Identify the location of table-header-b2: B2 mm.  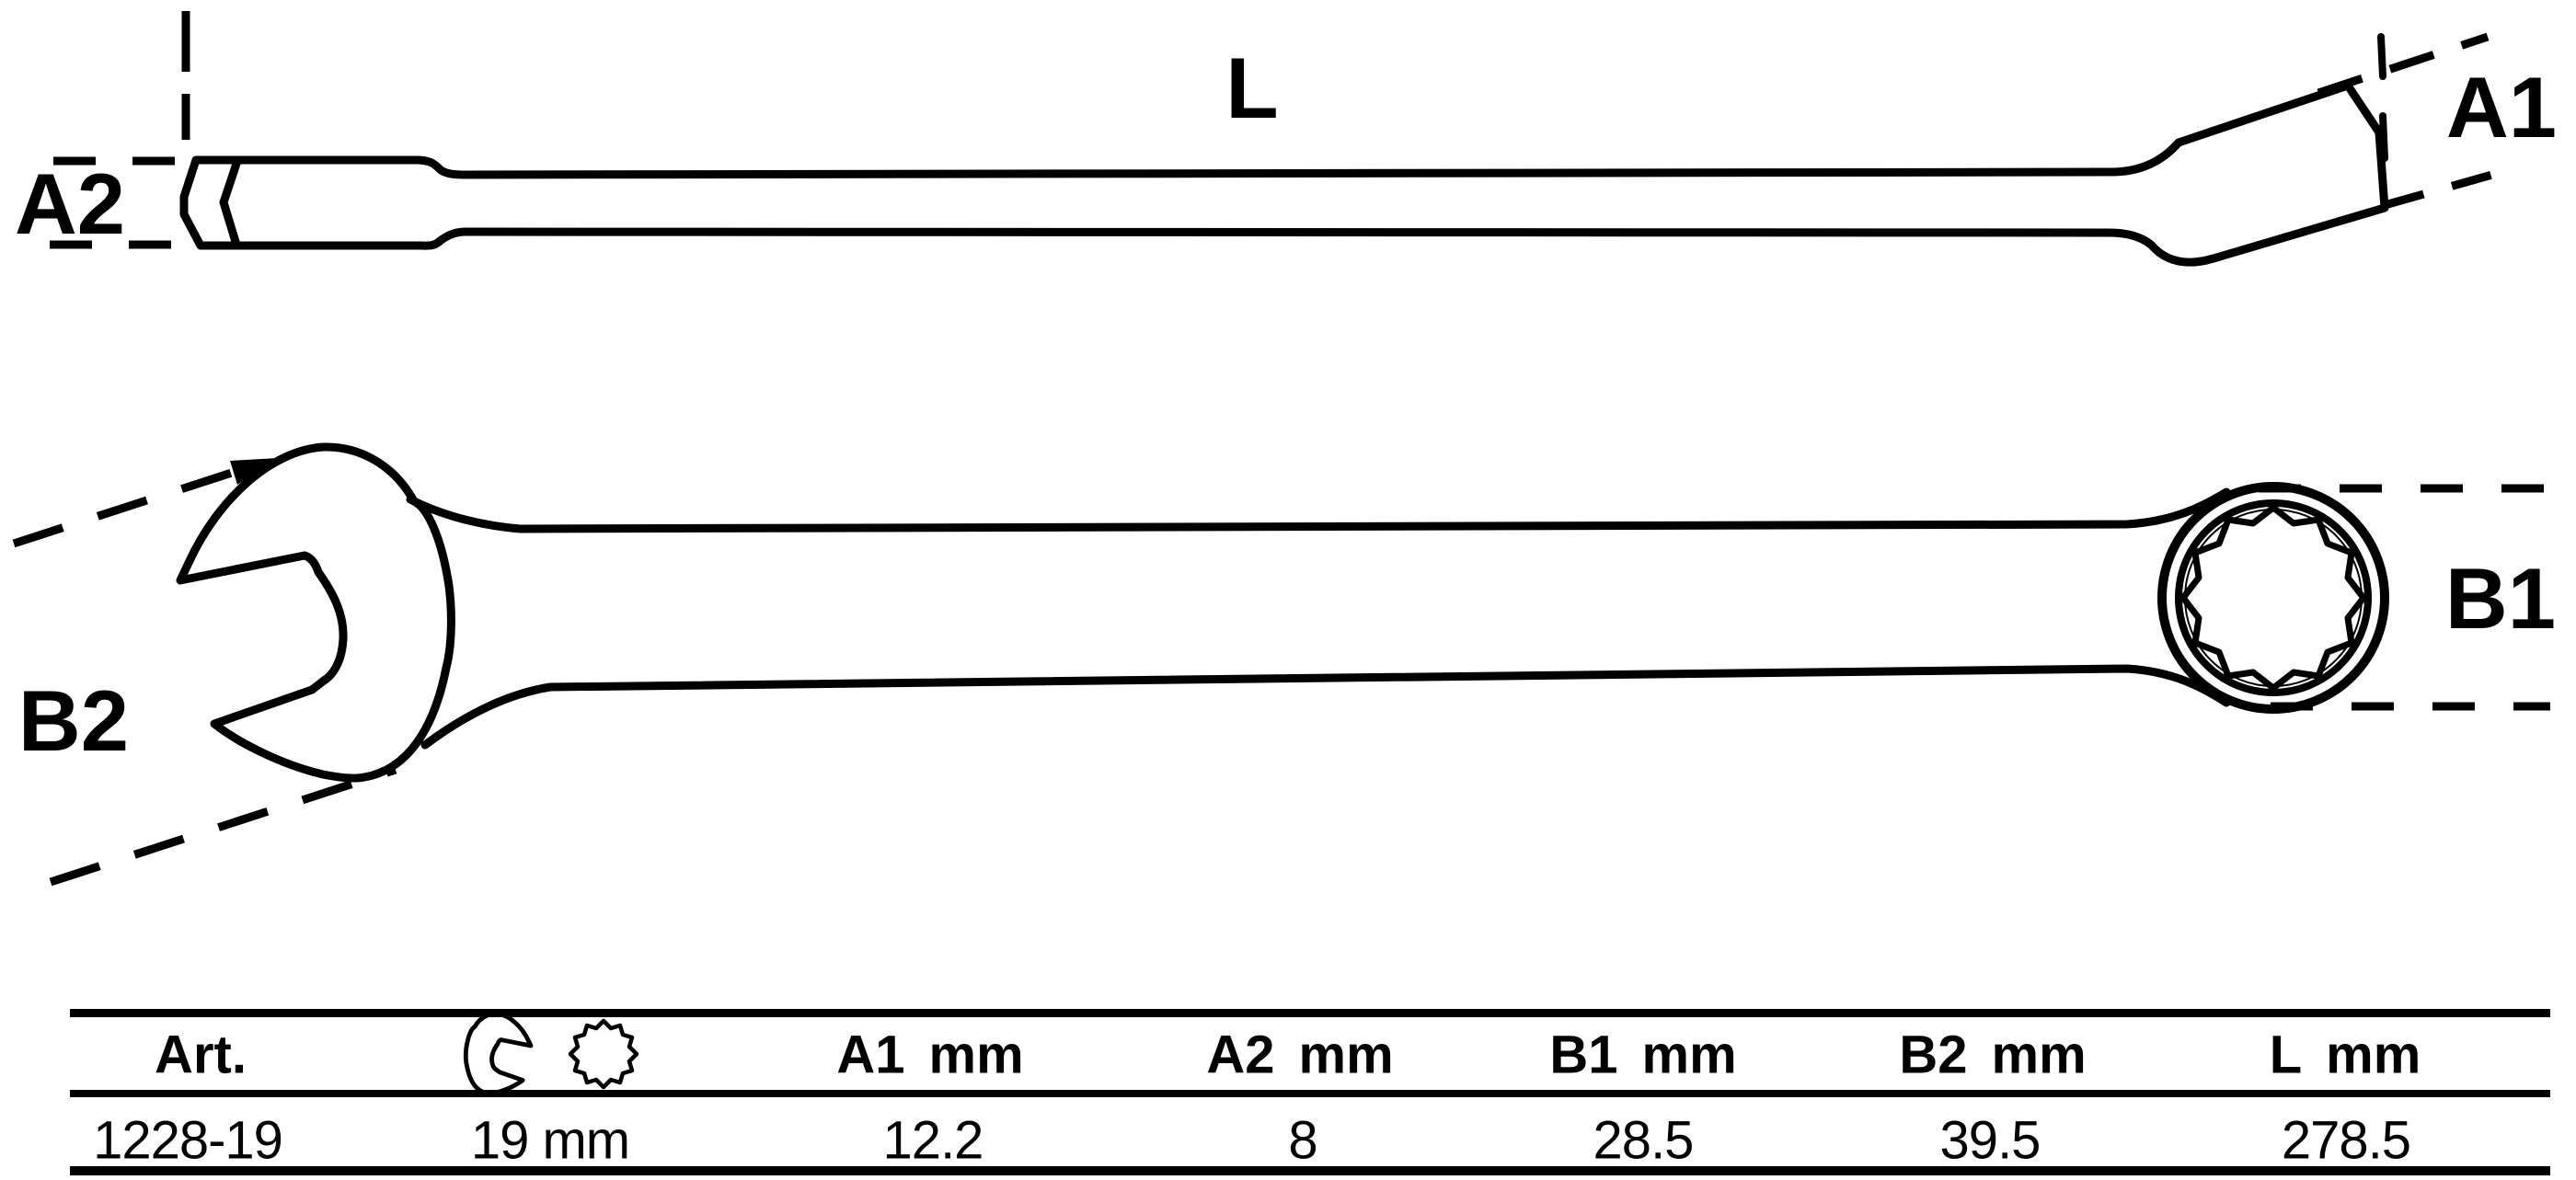
(1993, 1055).